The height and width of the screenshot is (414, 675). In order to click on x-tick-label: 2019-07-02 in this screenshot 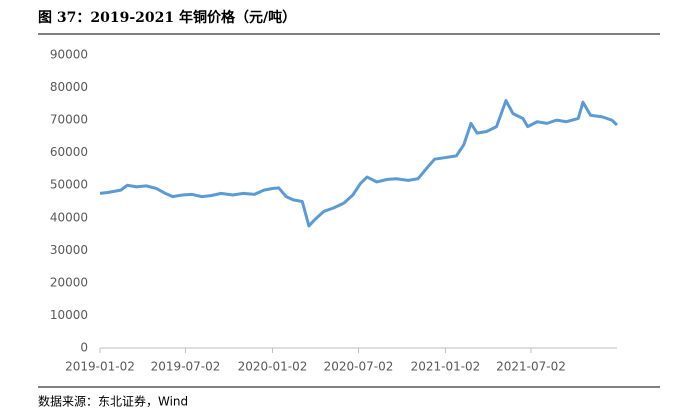, I will do `click(186, 367)`.